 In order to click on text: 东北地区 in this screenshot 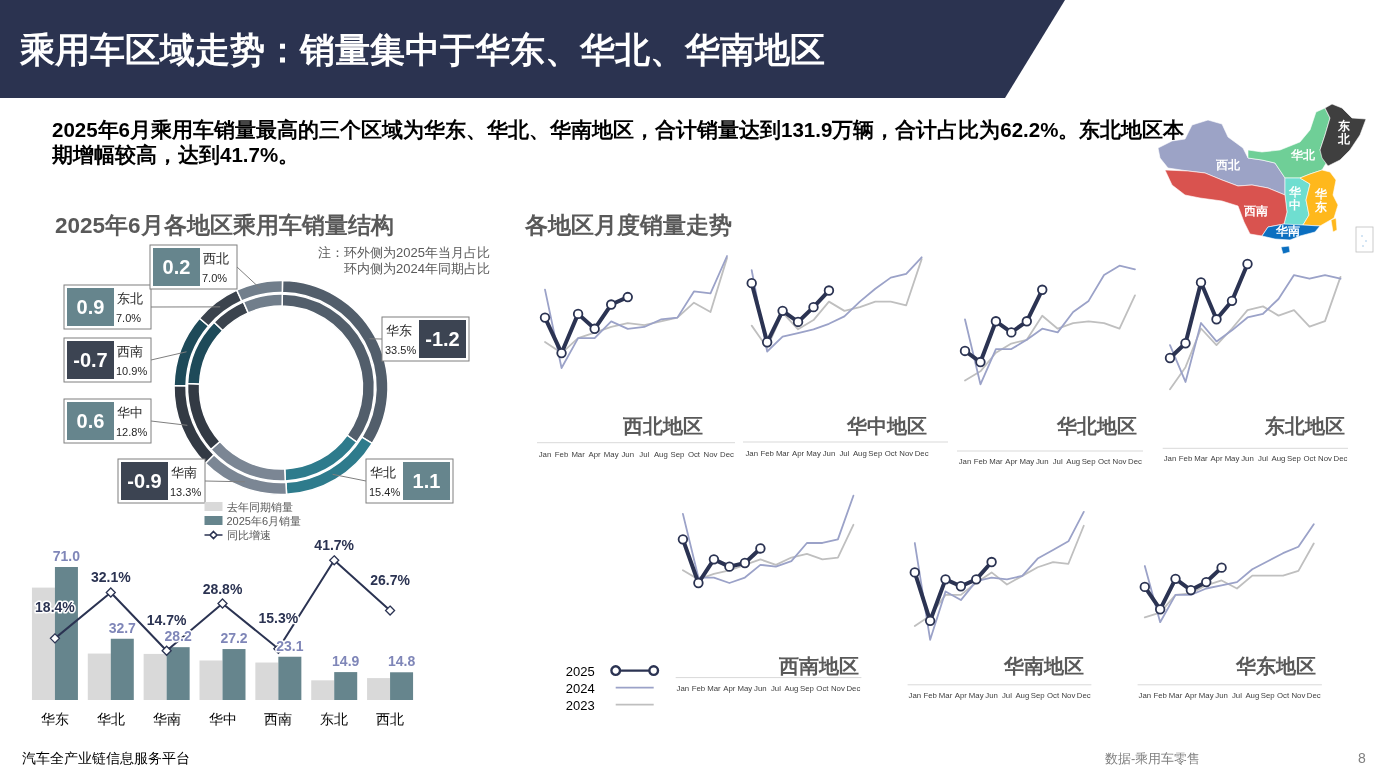, I will do `click(1304, 426)`.